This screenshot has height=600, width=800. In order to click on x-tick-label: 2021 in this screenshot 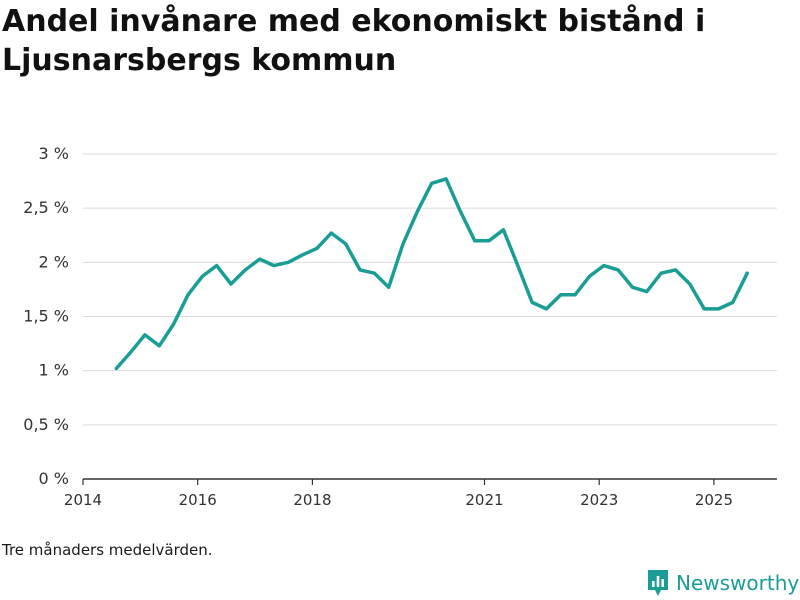, I will do `click(484, 500)`.